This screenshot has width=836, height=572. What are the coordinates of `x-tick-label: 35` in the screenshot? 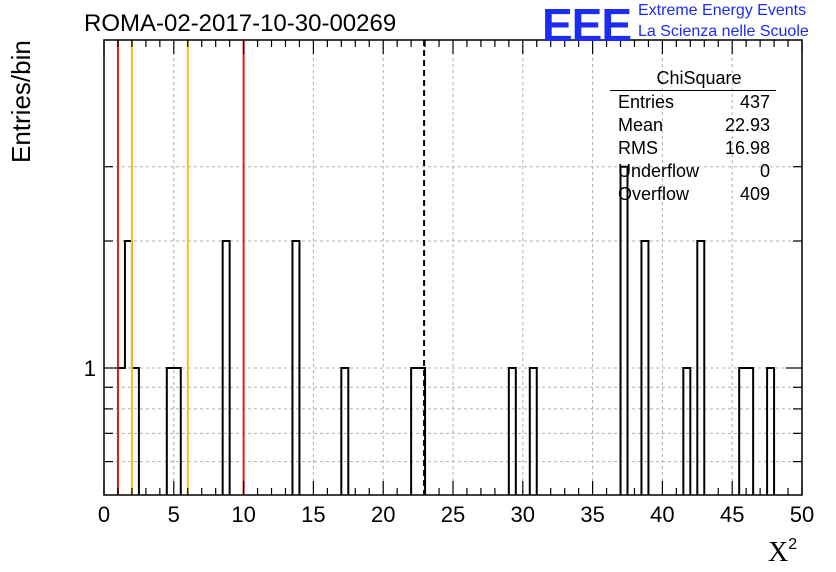 It's located at (592, 514).